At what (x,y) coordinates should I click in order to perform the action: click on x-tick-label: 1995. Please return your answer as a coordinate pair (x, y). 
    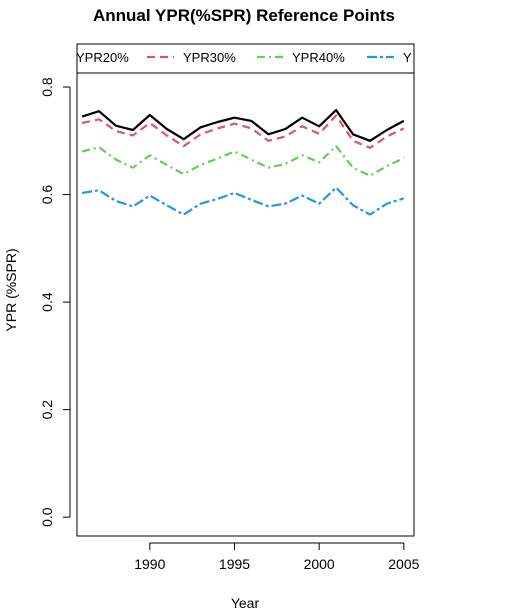
    Looking at the image, I should click on (234, 564).